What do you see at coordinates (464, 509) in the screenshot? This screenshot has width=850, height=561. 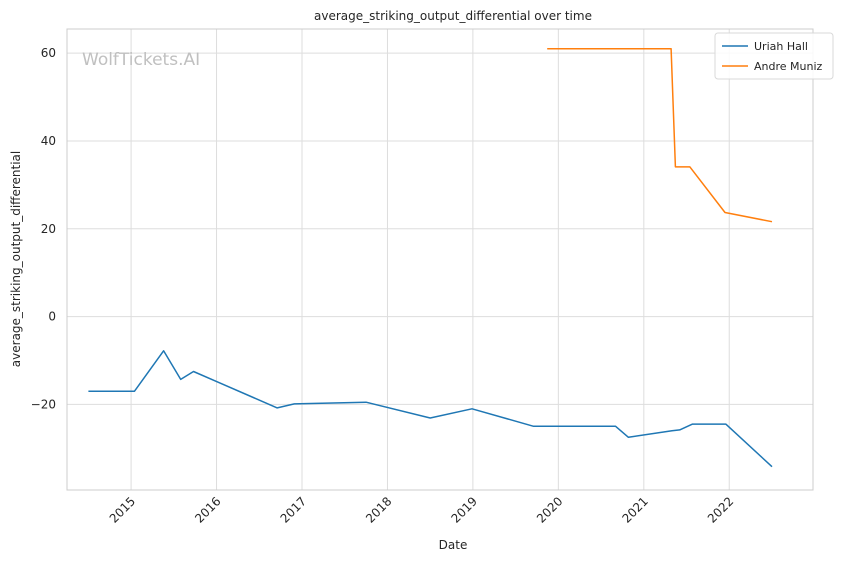 I see `x-tick-label: 2019` at bounding box center [464, 509].